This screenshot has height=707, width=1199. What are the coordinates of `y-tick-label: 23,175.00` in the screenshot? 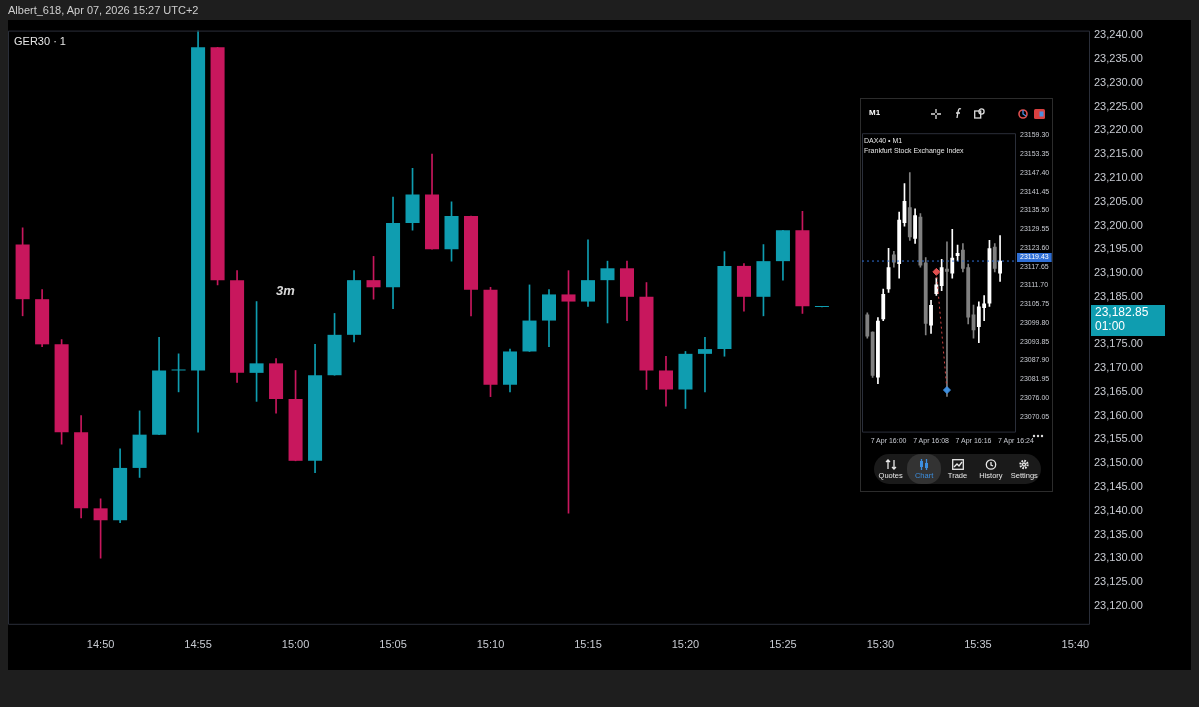 It's located at (1118, 343).